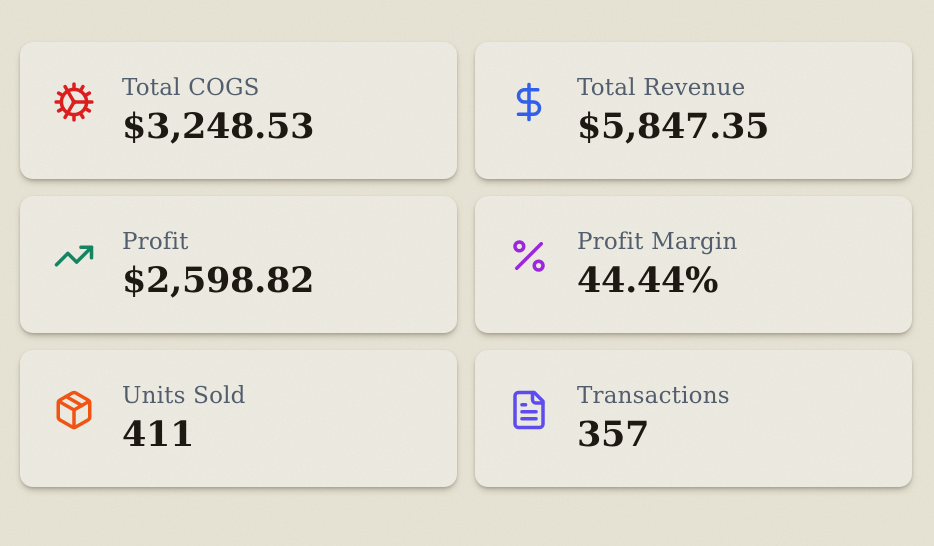  What do you see at coordinates (693, 418) in the screenshot?
I see `metric-card-transactions: Transactions 357` at bounding box center [693, 418].